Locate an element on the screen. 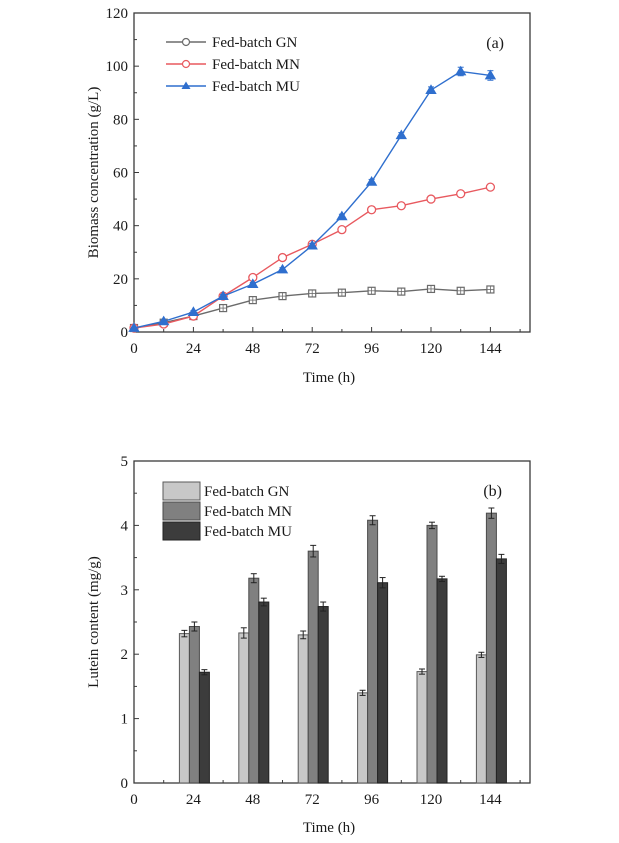 The image size is (619, 843). panel-a-x-tick-label: 48 is located at coordinates (252, 349).